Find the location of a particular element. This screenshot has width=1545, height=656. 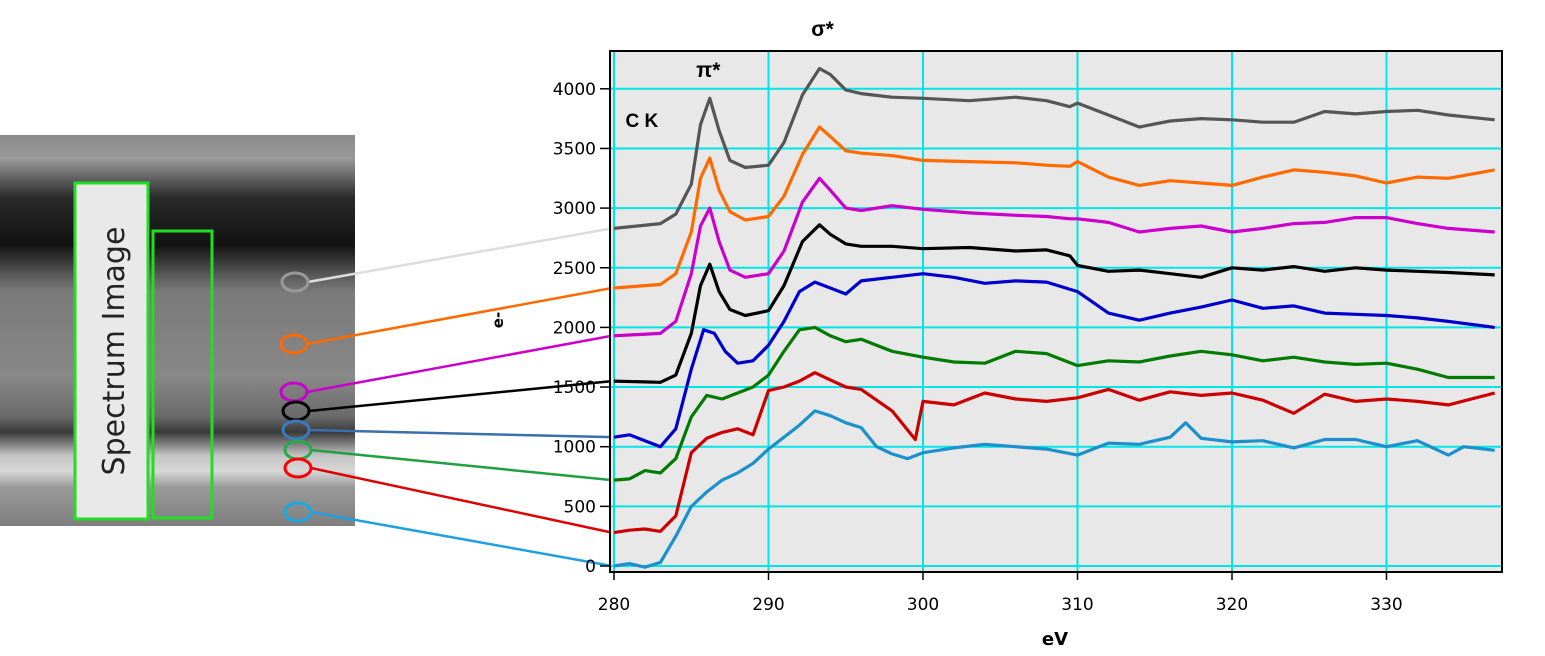

micrograph-image is located at coordinates (177, 330).